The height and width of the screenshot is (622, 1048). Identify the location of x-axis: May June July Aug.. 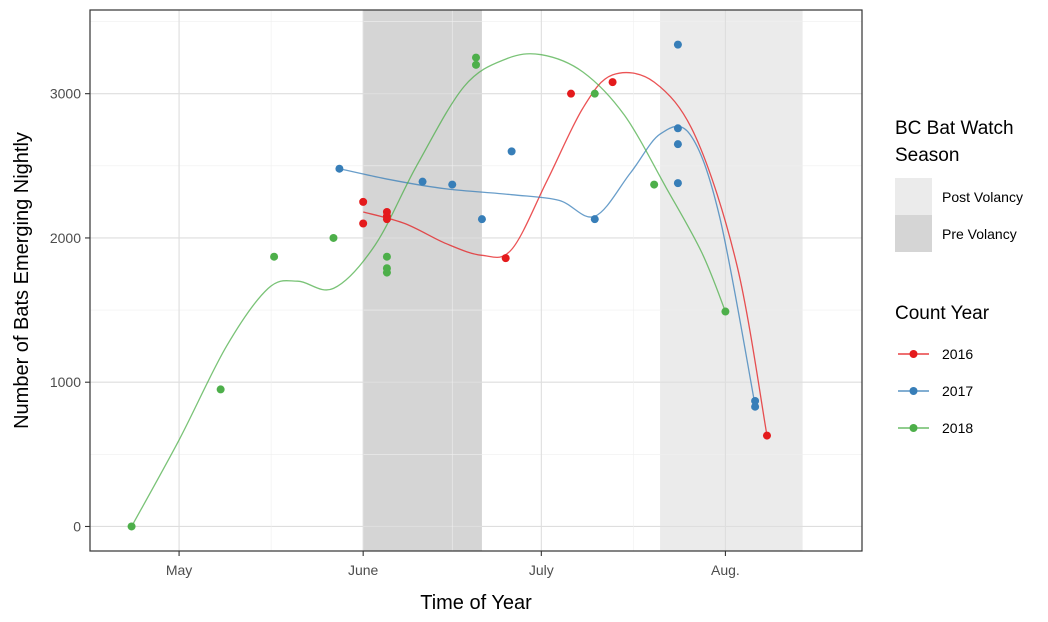
(453, 564).